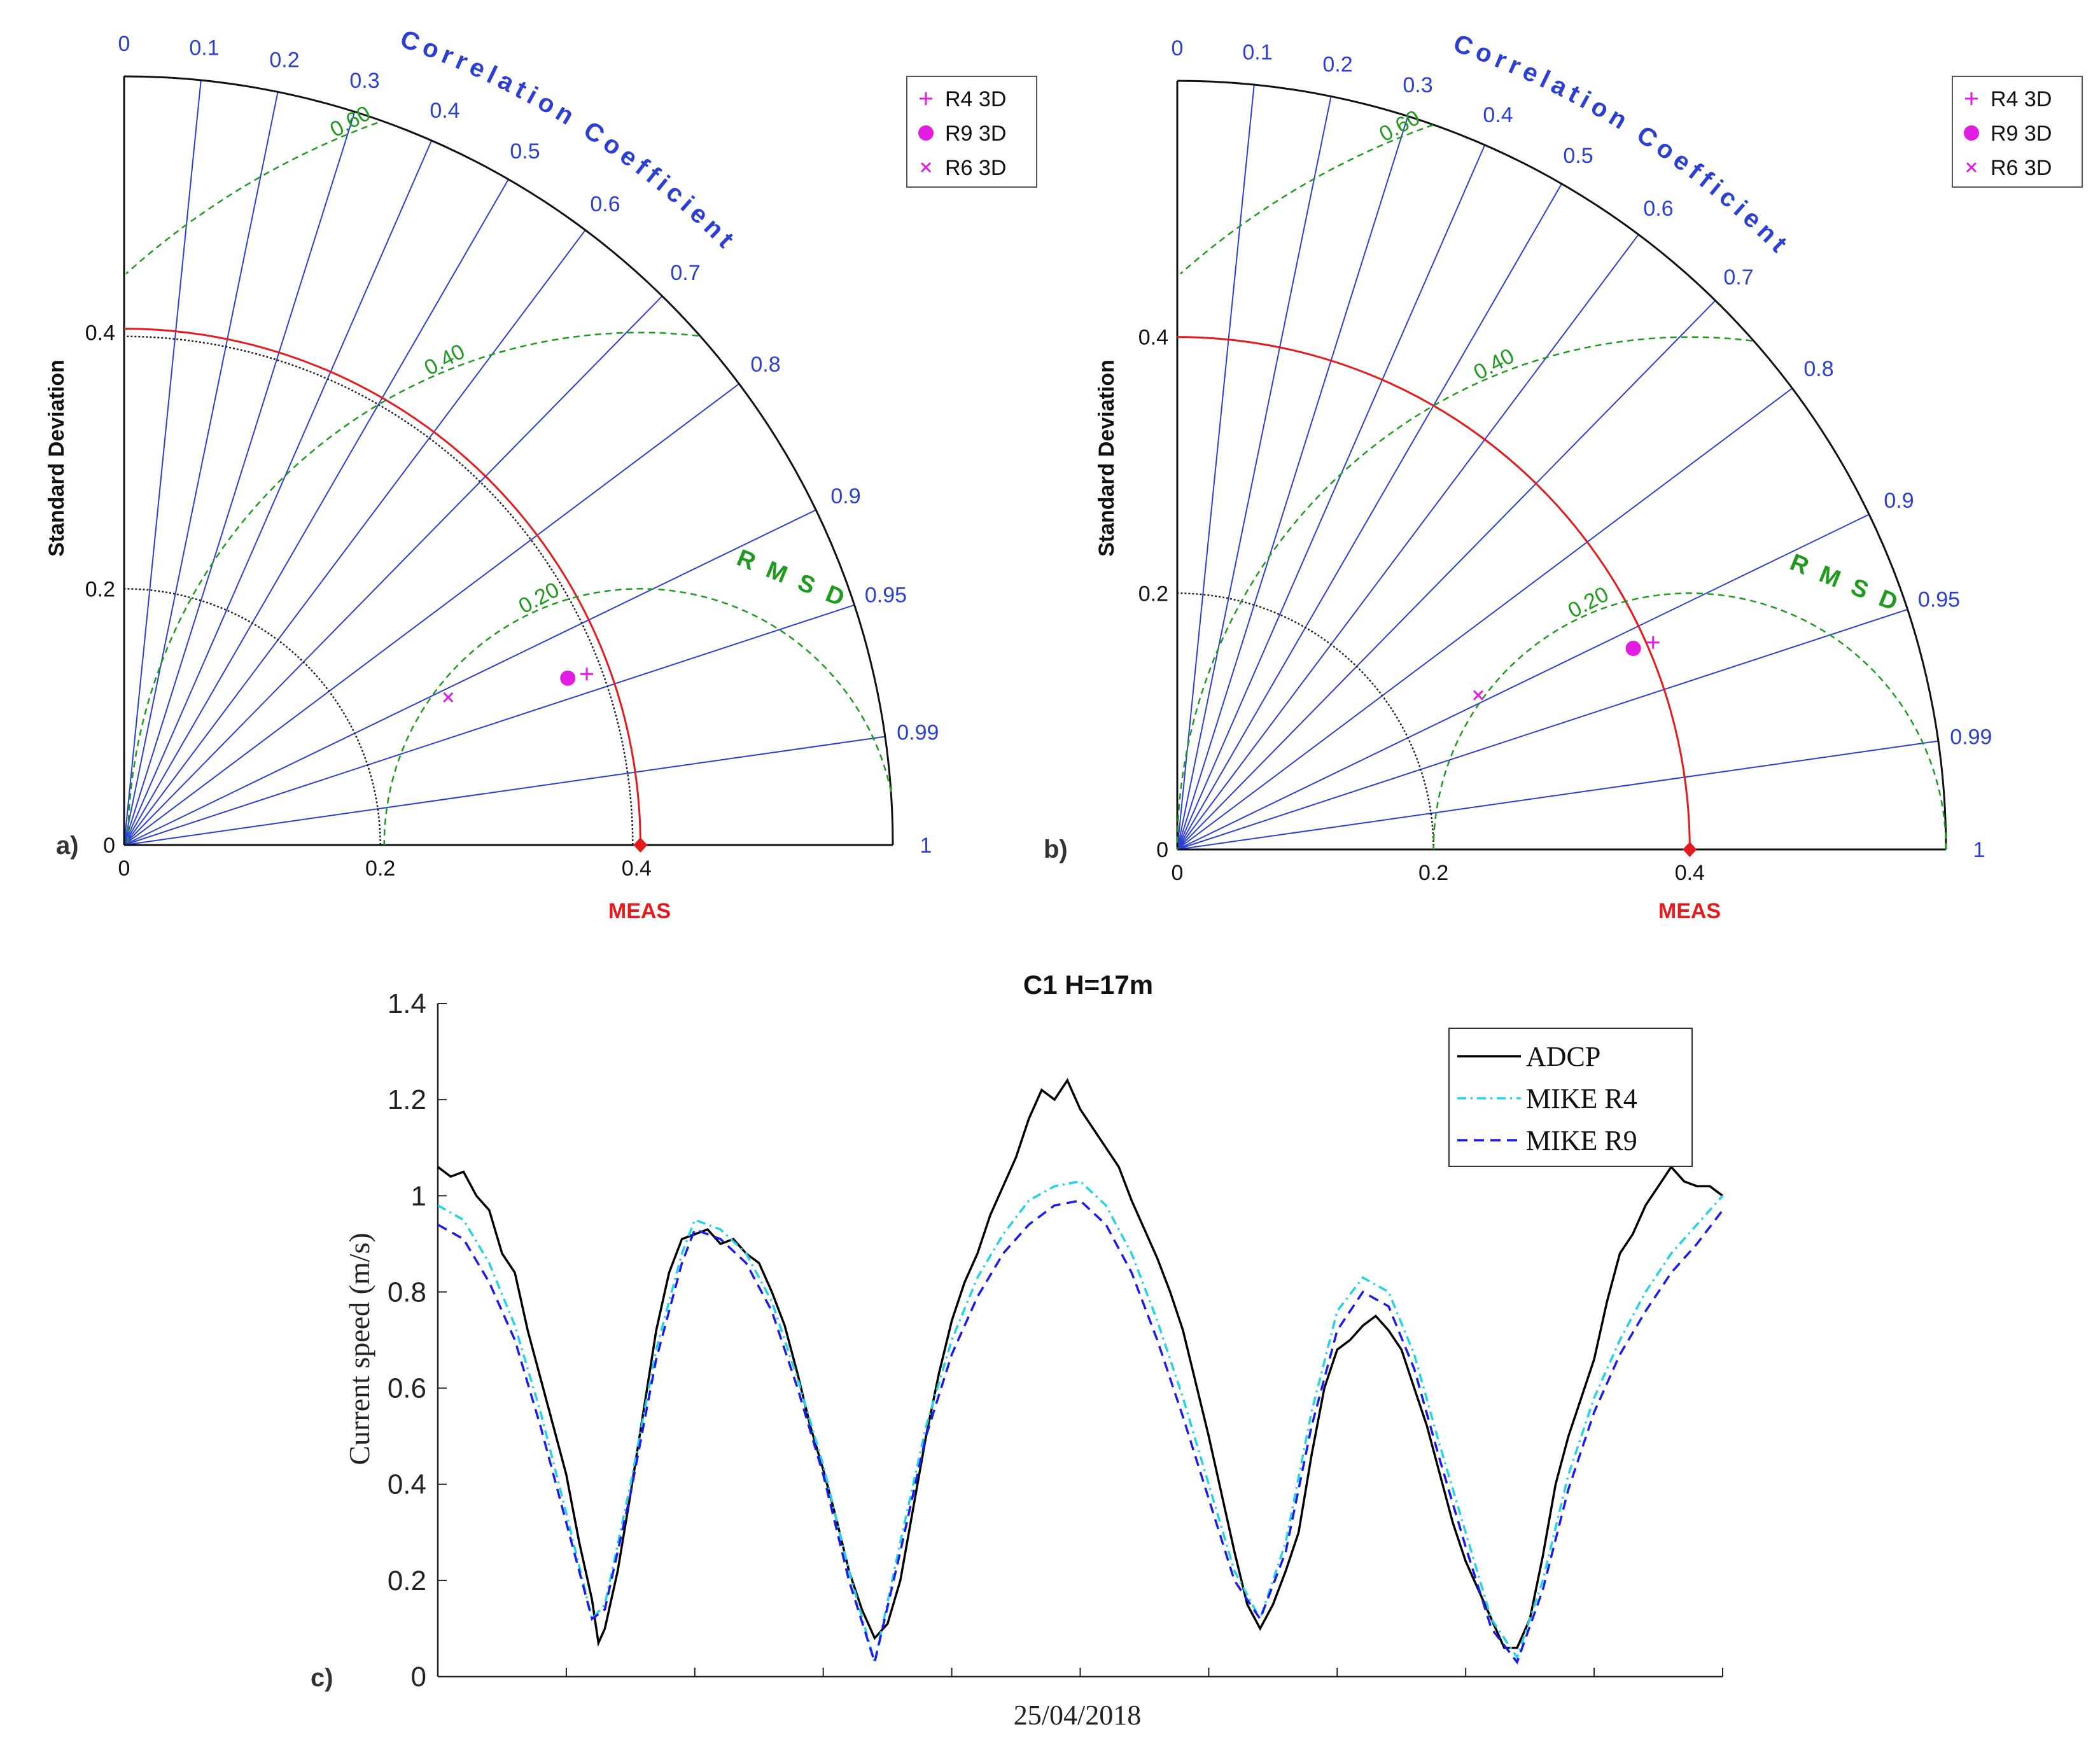 The height and width of the screenshot is (1739, 2100). I want to click on taylor-a-legend: R4 3D R9 3D R6 3D, so click(971, 132).